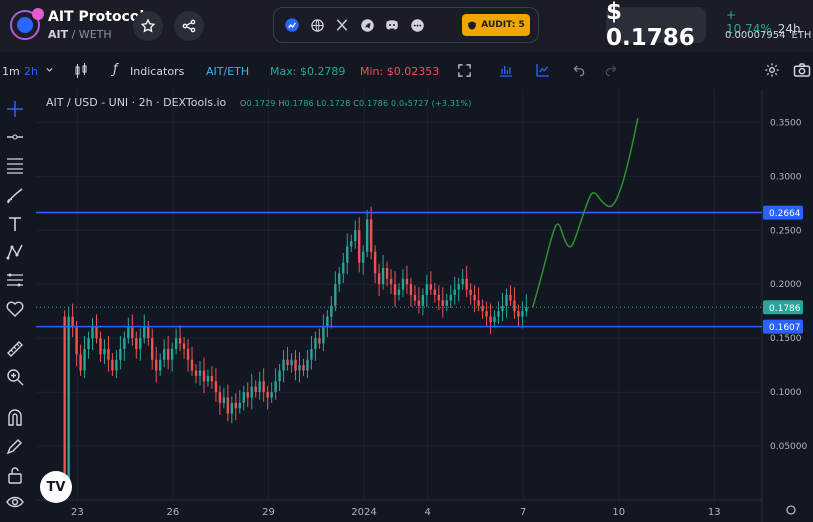 Image resolution: width=813 pixels, height=522 pixels. I want to click on text-tool-icon, so click(15, 224).